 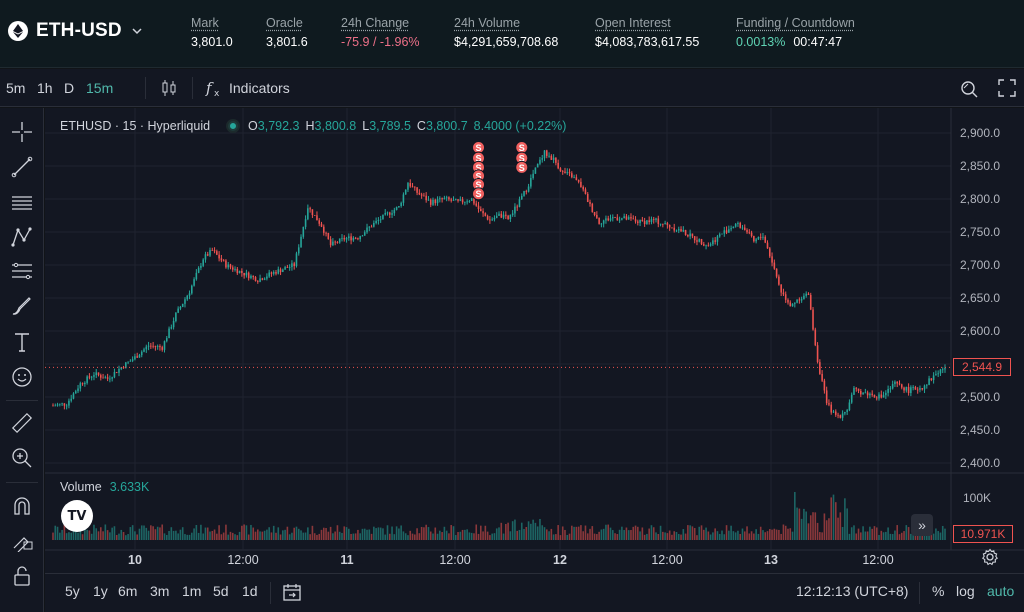 What do you see at coordinates (69, 88) in the screenshot?
I see `interval-d: D` at bounding box center [69, 88].